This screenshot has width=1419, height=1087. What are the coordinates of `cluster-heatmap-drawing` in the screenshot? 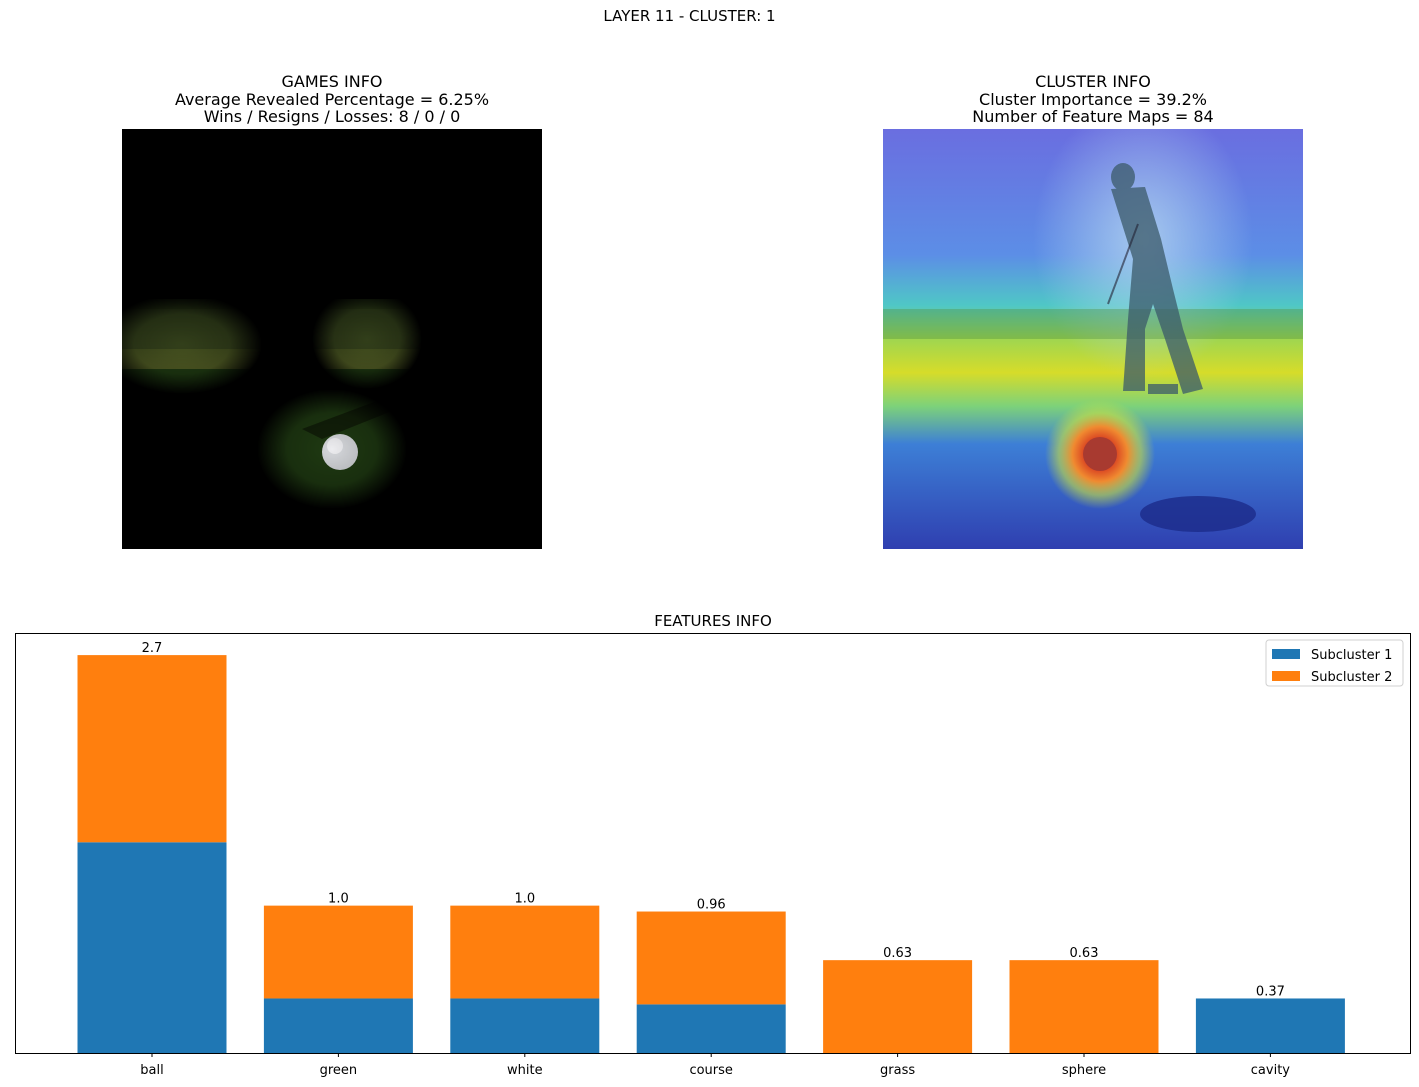 It's located at (1093, 339).